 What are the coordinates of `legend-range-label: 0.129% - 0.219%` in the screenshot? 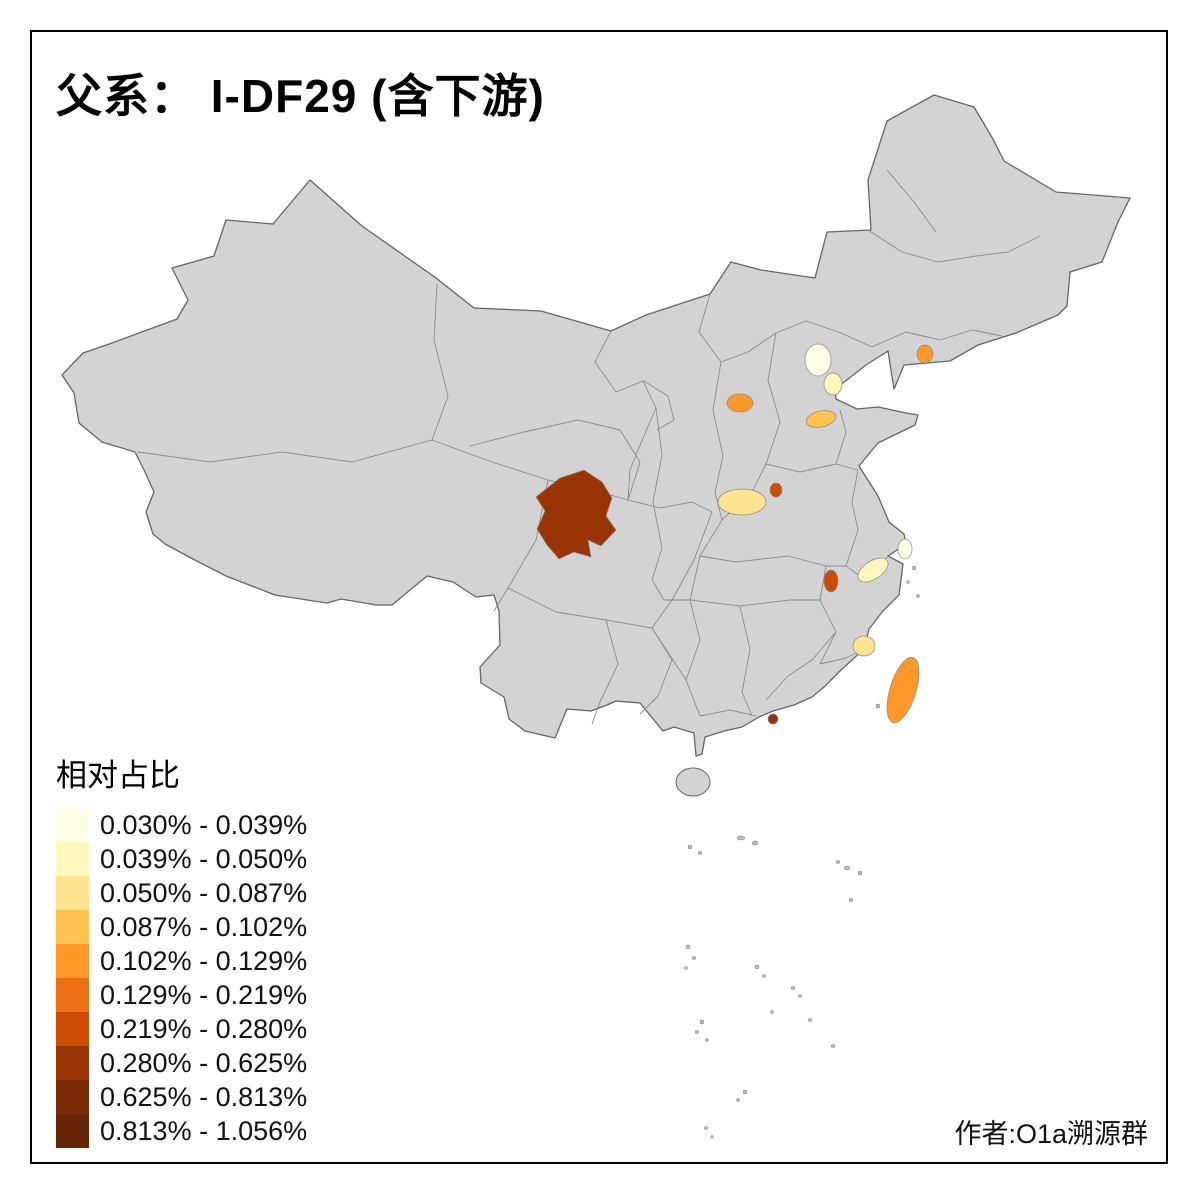 It's located at (204, 994).